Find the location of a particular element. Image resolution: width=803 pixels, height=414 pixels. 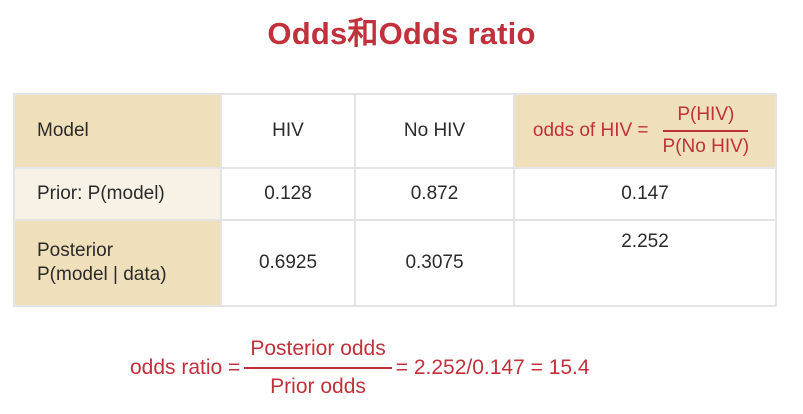

prior-no-hiv-value: 0.872 is located at coordinates (434, 194).